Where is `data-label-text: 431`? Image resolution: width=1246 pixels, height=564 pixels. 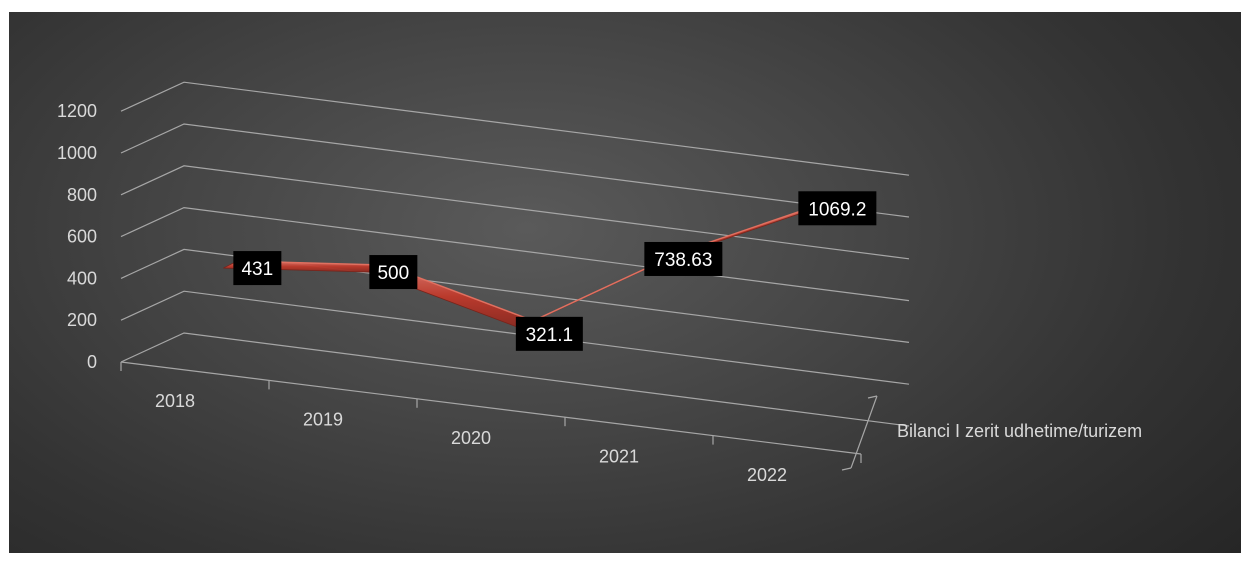
data-label-text: 431 is located at coordinates (257, 269).